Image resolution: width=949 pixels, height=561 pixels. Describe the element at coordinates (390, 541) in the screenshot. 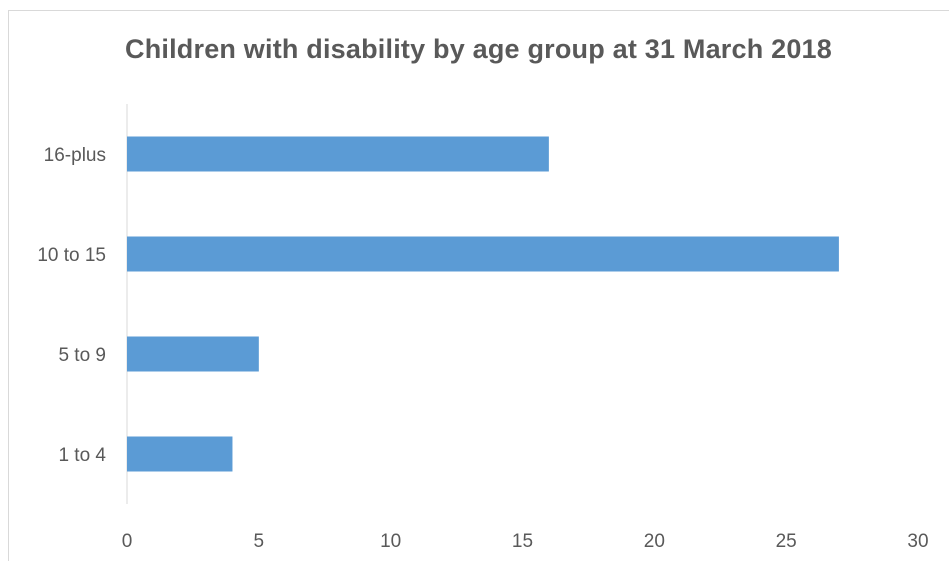

I see `x-tick-label: 10` at that location.